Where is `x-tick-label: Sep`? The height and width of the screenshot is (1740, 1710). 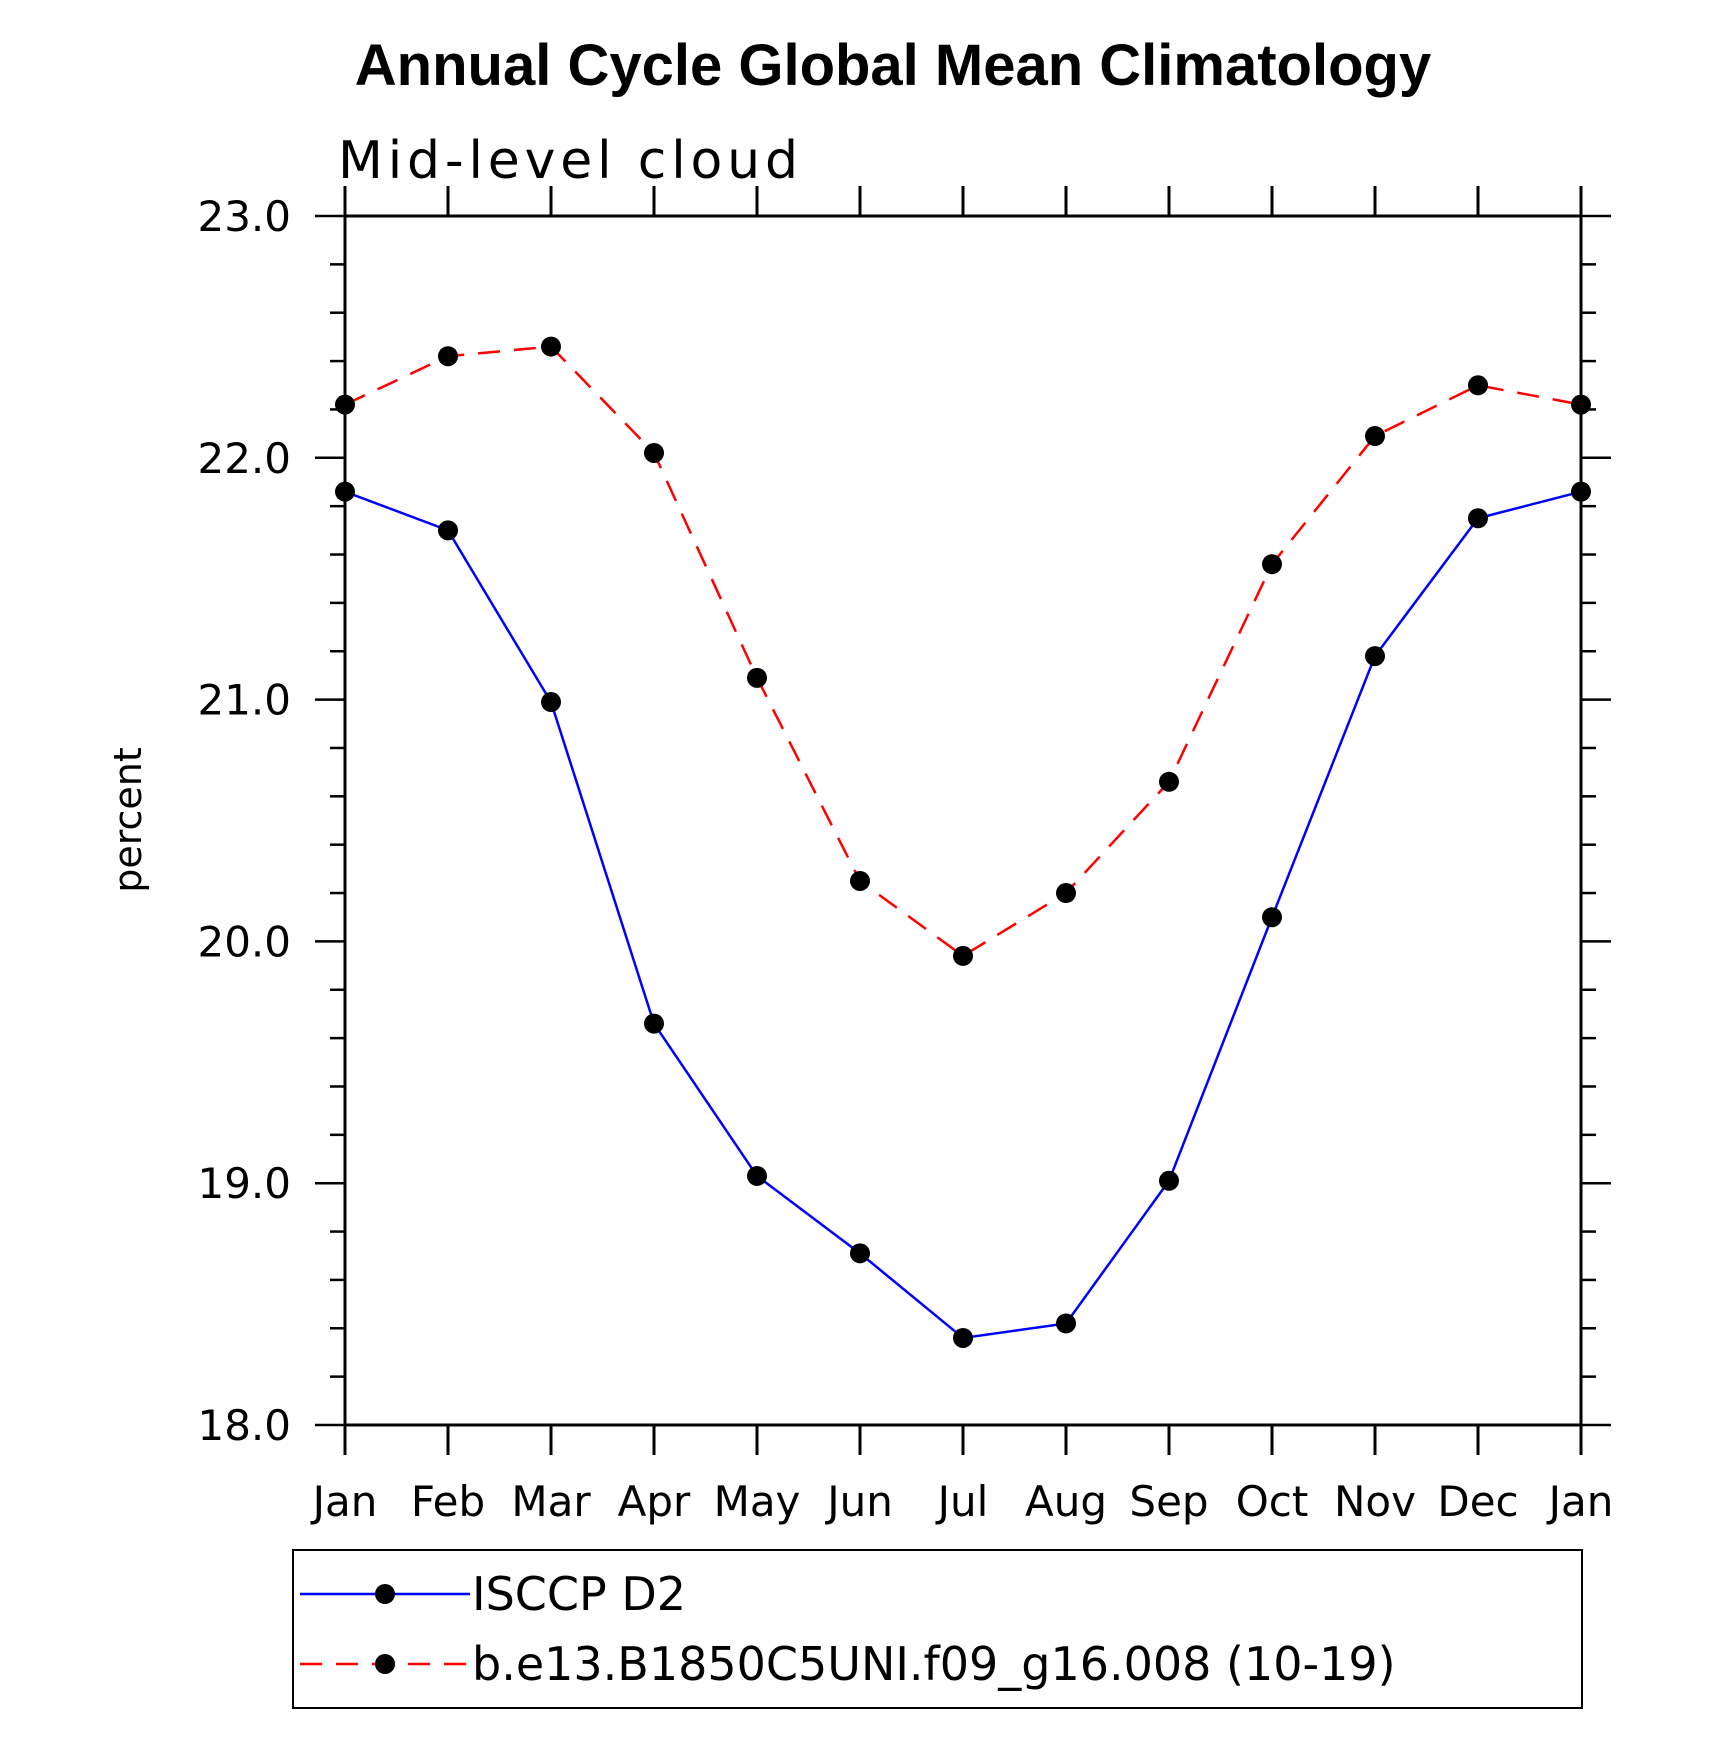 x-tick-label: Sep is located at coordinates (1168, 1501).